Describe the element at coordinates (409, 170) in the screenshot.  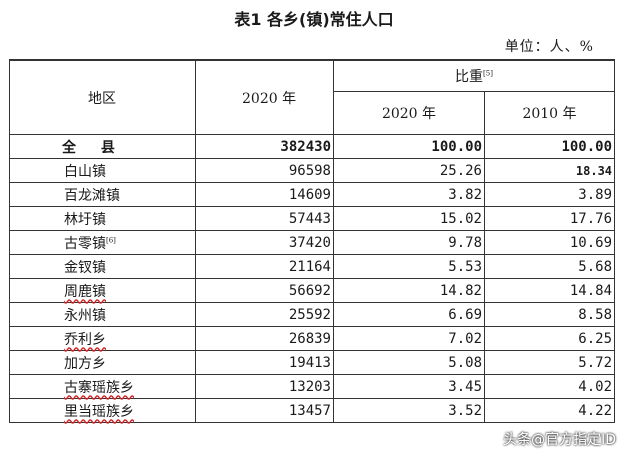
I see `row-share2020: 25.26` at that location.